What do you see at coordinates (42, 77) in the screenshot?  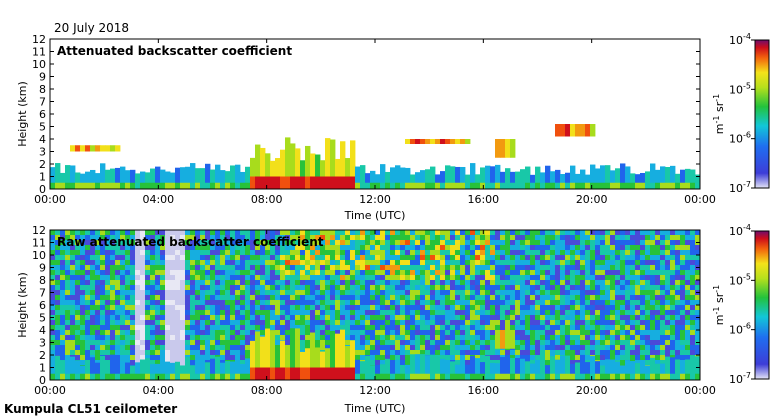 I see `p1-ytick-label: 9` at bounding box center [42, 77].